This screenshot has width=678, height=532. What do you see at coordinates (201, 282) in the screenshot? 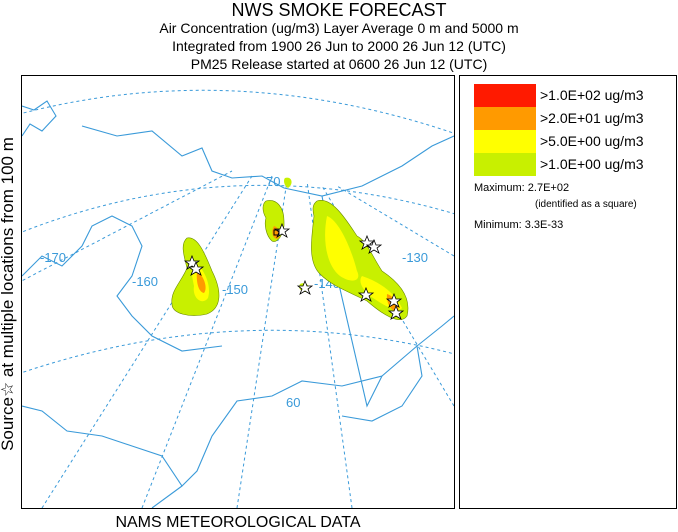
I see `plume-west-core` at bounding box center [201, 282].